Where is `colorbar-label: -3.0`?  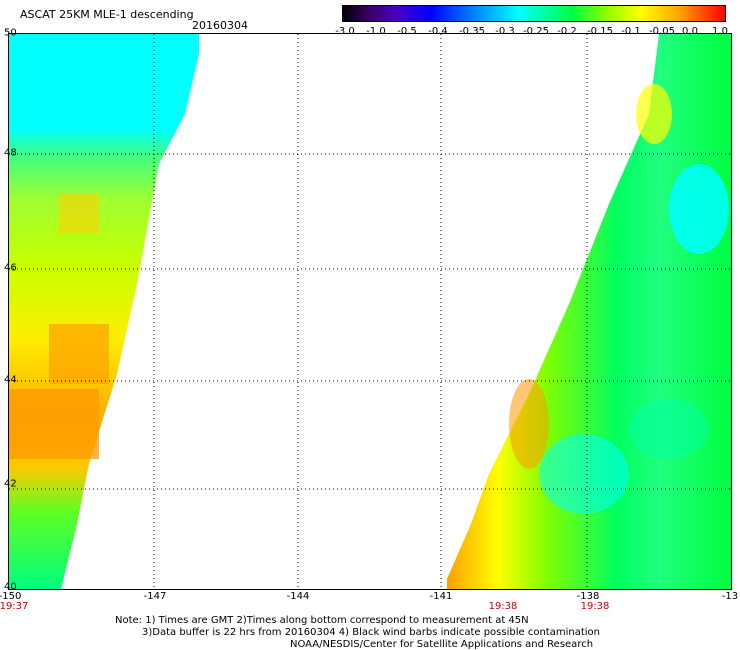 colorbar-label: -3.0 is located at coordinates (345, 31).